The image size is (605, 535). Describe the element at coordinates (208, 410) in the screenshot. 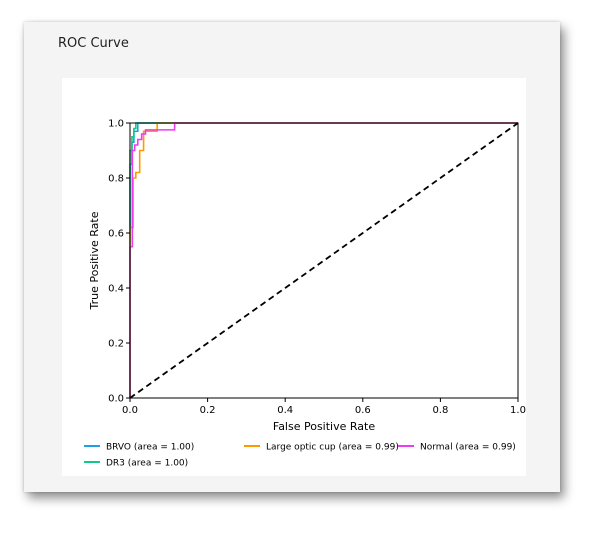

I see `x-tick-label: 0.2` at that location.